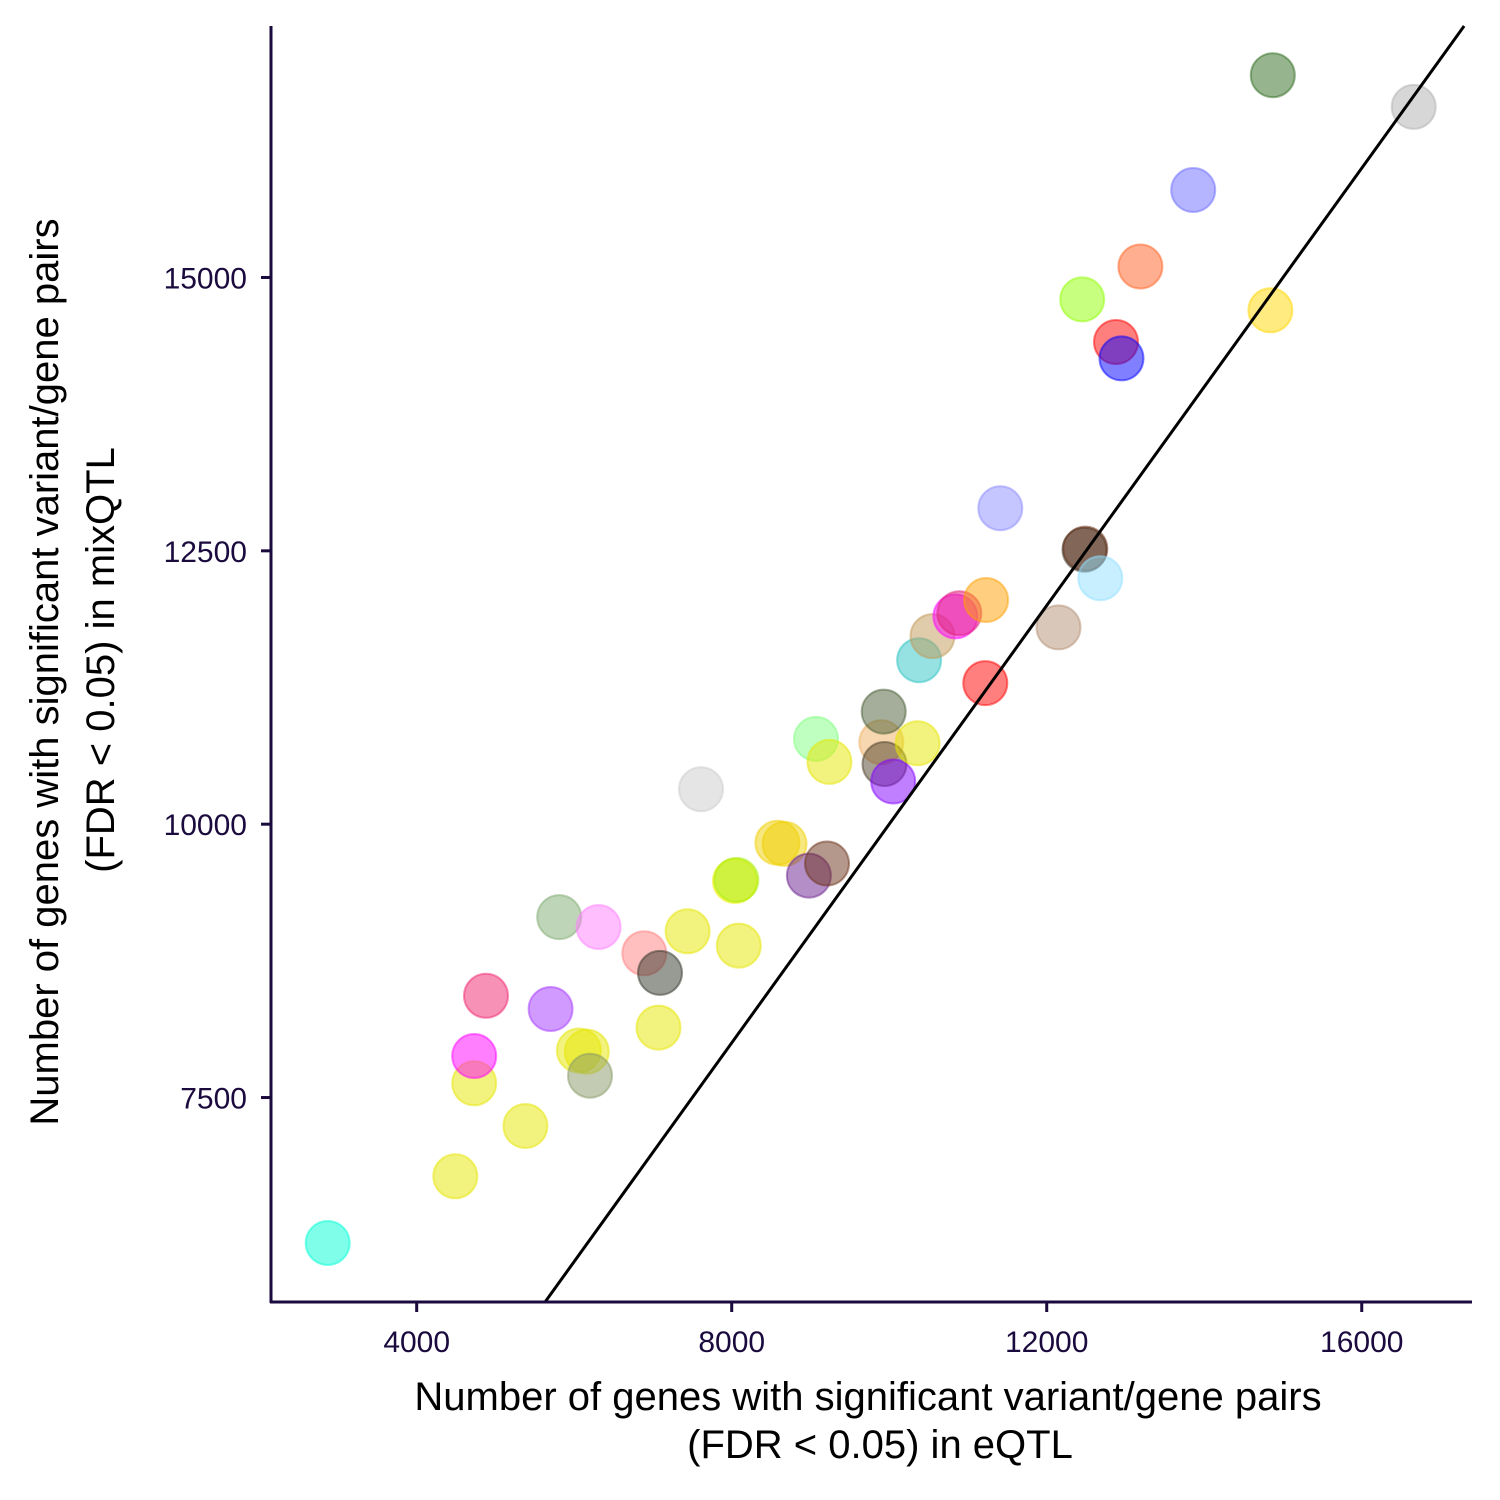 The width and height of the screenshot is (1500, 1500). What do you see at coordinates (880, 1445) in the screenshot?
I see `x-axis-title-line-2: (FDR < 0.05) in eQTL` at bounding box center [880, 1445].